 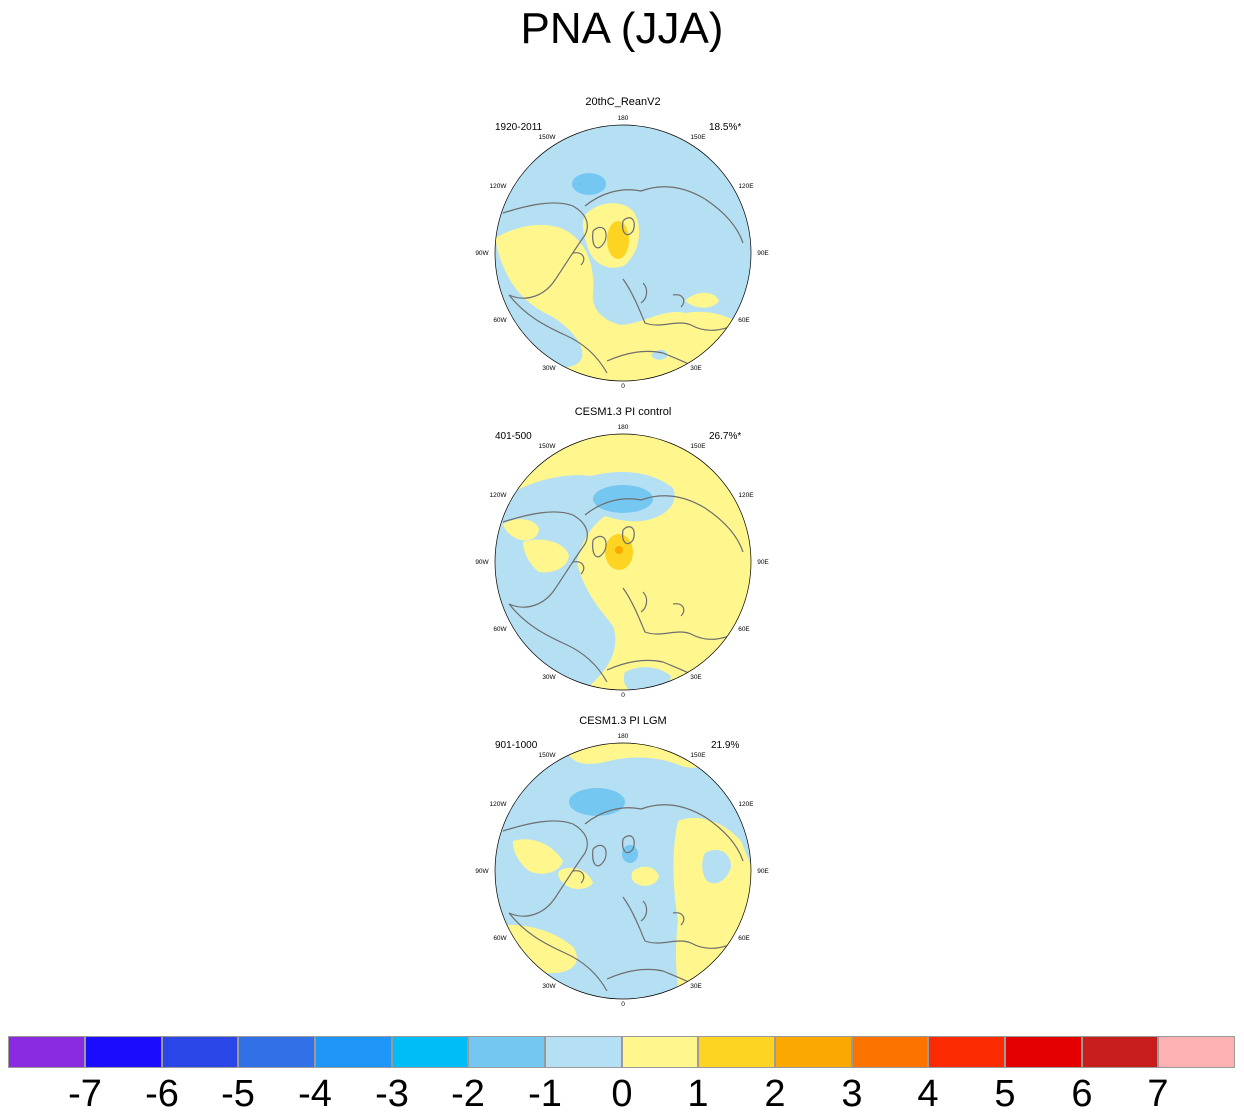 What do you see at coordinates (238, 1094) in the screenshot?
I see `colorbar-label: -5` at bounding box center [238, 1094].